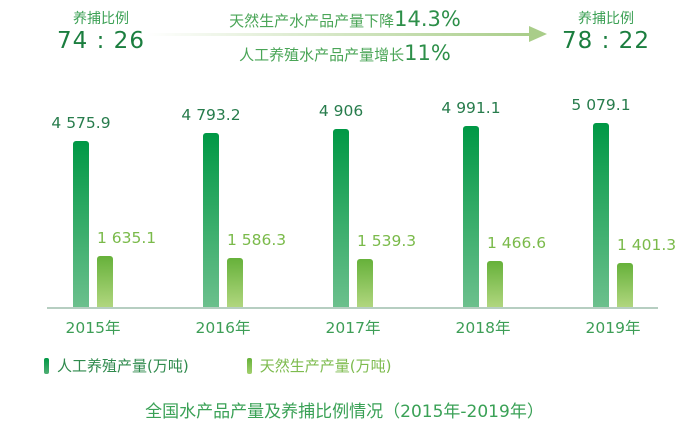 Image resolution: width=689 pixels, height=427 pixels. I want to click on legend-item-farmed: 人工养殖产量(万吨), so click(116, 365).